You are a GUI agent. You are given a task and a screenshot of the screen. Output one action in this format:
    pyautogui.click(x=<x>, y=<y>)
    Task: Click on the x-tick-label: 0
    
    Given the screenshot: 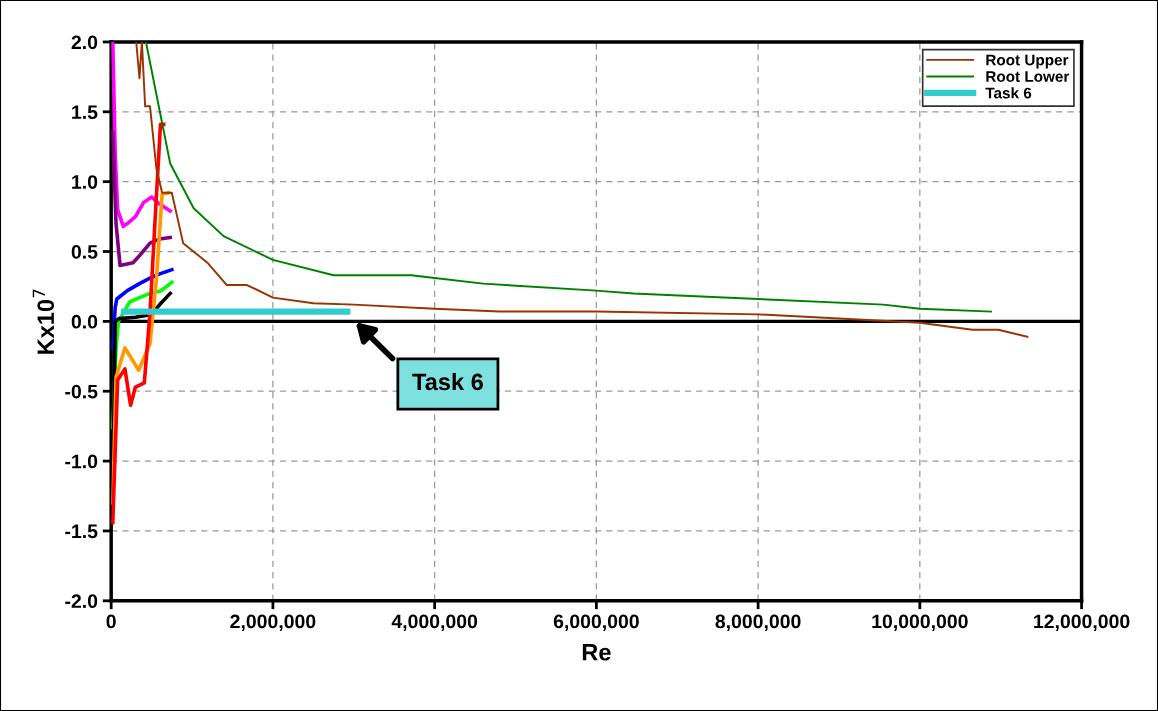 What is the action you would take?
    pyautogui.click(x=111, y=621)
    